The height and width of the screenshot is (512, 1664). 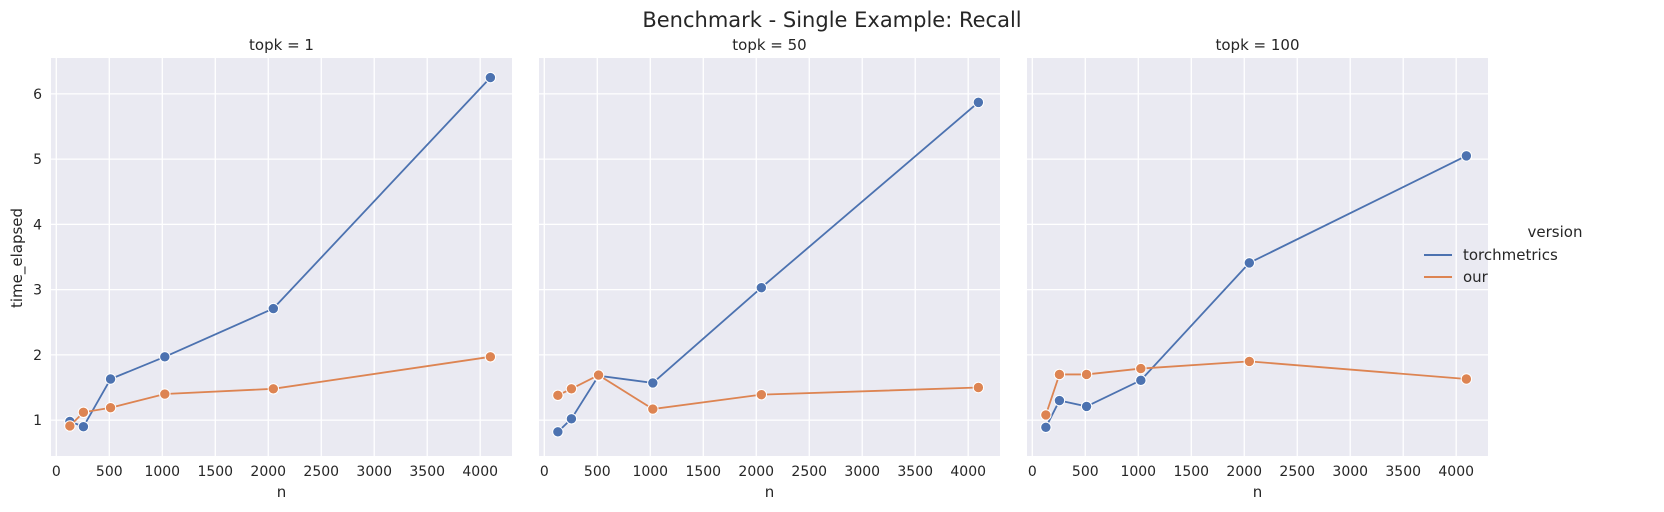 What do you see at coordinates (37, 160) in the screenshot?
I see `y-tick-label: 5` at bounding box center [37, 160].